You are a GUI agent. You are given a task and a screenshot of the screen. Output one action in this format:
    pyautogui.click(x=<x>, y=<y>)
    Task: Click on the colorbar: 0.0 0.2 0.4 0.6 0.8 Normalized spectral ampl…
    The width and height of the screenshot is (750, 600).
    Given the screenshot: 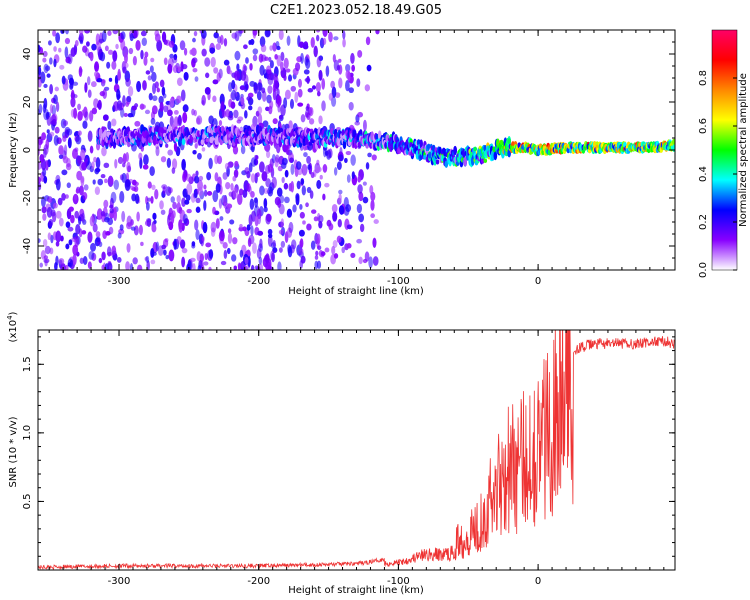 What is the action you would take?
    pyautogui.click(x=723, y=153)
    